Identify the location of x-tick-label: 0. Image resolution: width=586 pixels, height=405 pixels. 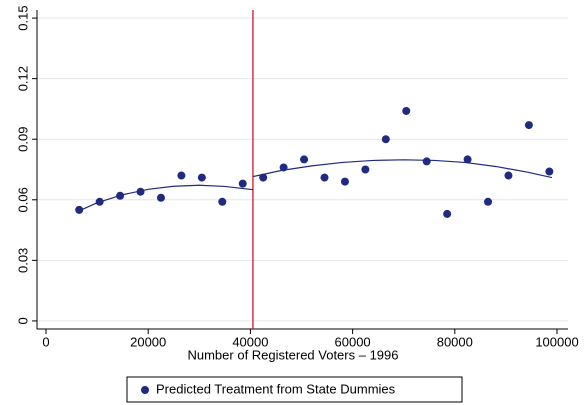
(45, 341).